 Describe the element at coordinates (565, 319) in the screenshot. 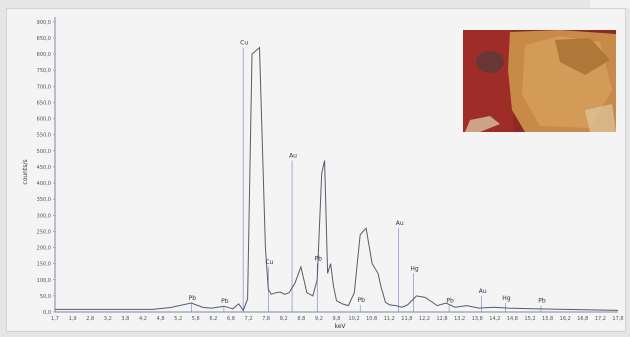

I see `x-tick-label: 16,2` at that location.